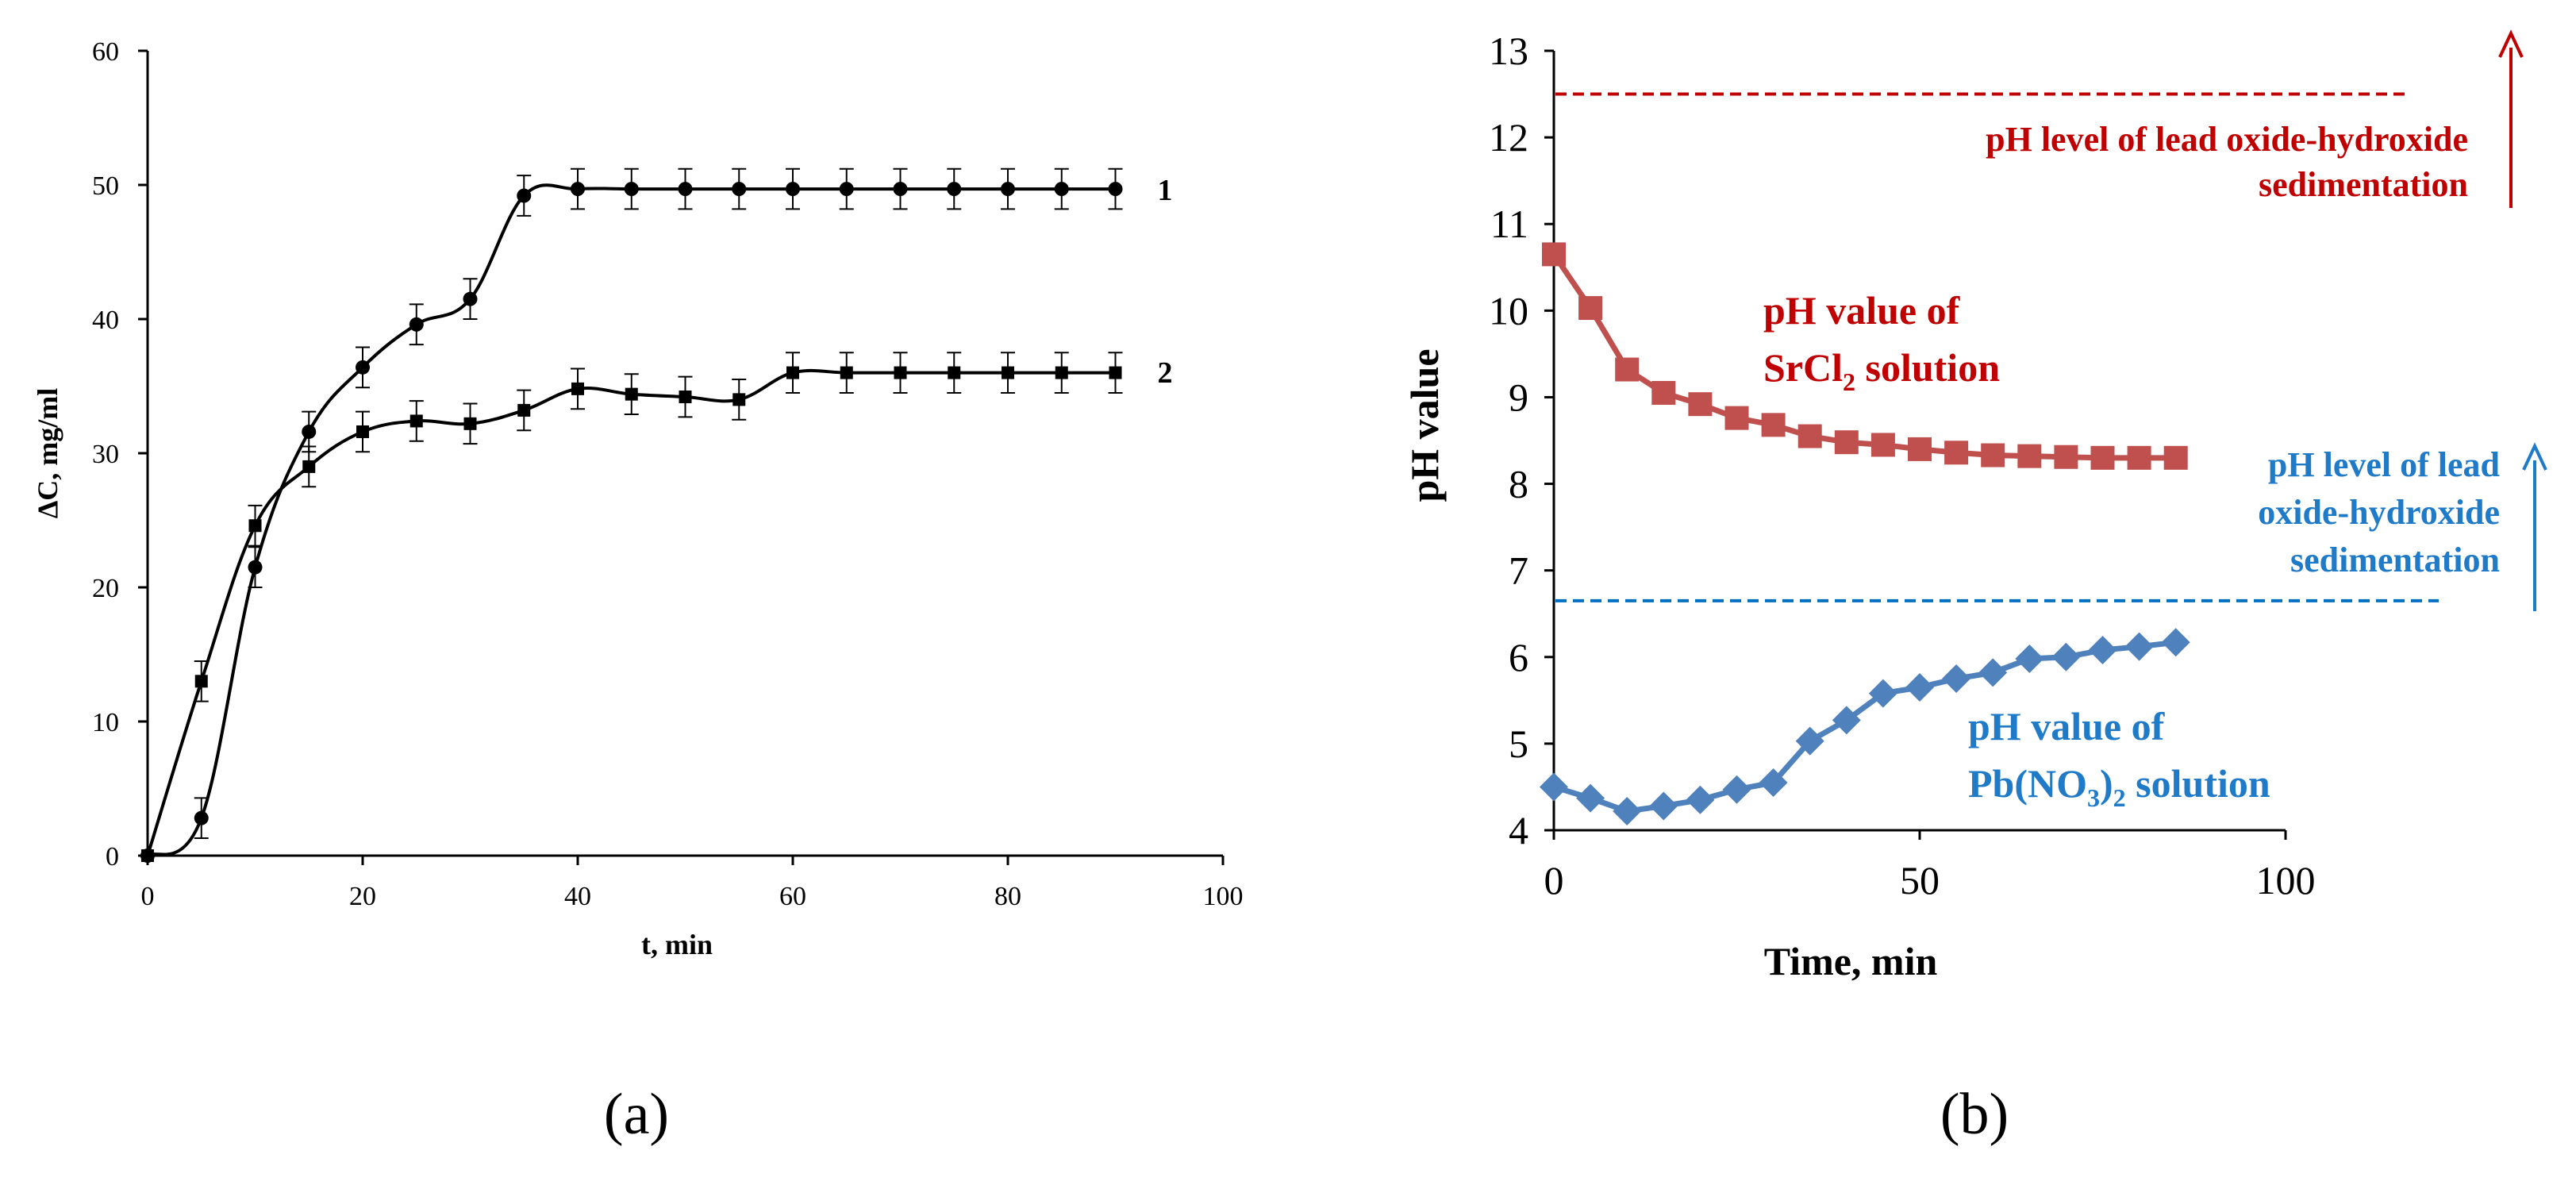 The height and width of the screenshot is (1189, 2576). Describe the element at coordinates (1508, 51) in the screenshot. I see `y-tick-label-b: 13` at that location.